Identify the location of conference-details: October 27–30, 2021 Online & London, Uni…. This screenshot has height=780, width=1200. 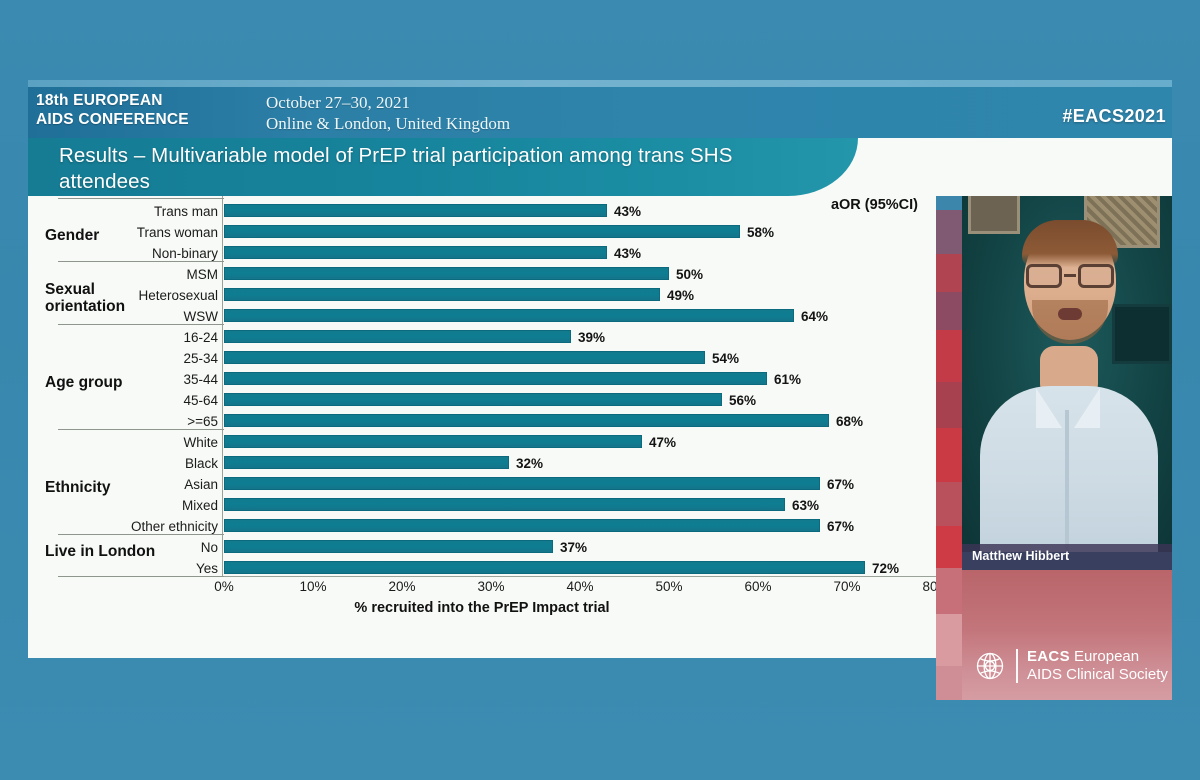
(388, 113).